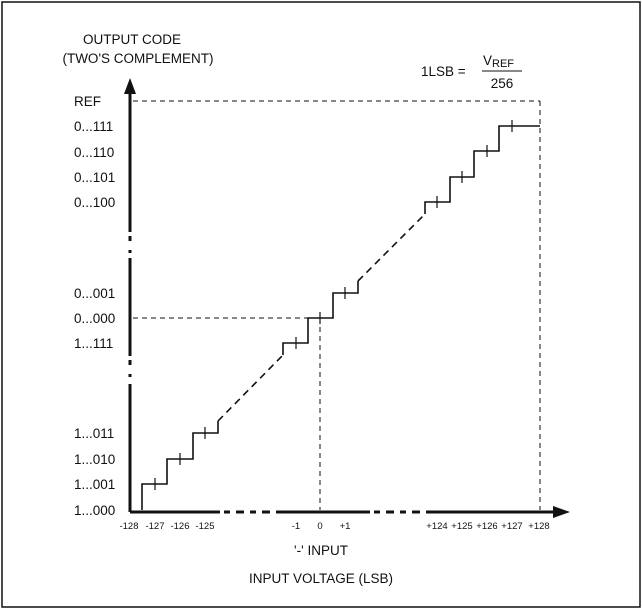 The image size is (642, 609). Describe the element at coordinates (94, 459) in the screenshot. I see `y-label: 1...010` at that location.